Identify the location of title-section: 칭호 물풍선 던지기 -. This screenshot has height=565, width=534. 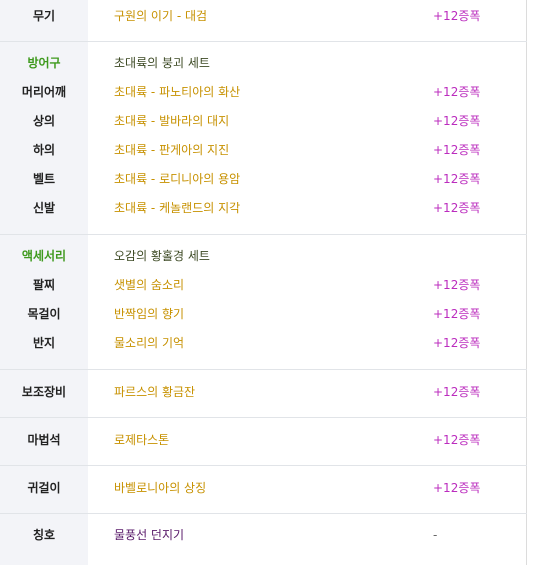
(263, 539).